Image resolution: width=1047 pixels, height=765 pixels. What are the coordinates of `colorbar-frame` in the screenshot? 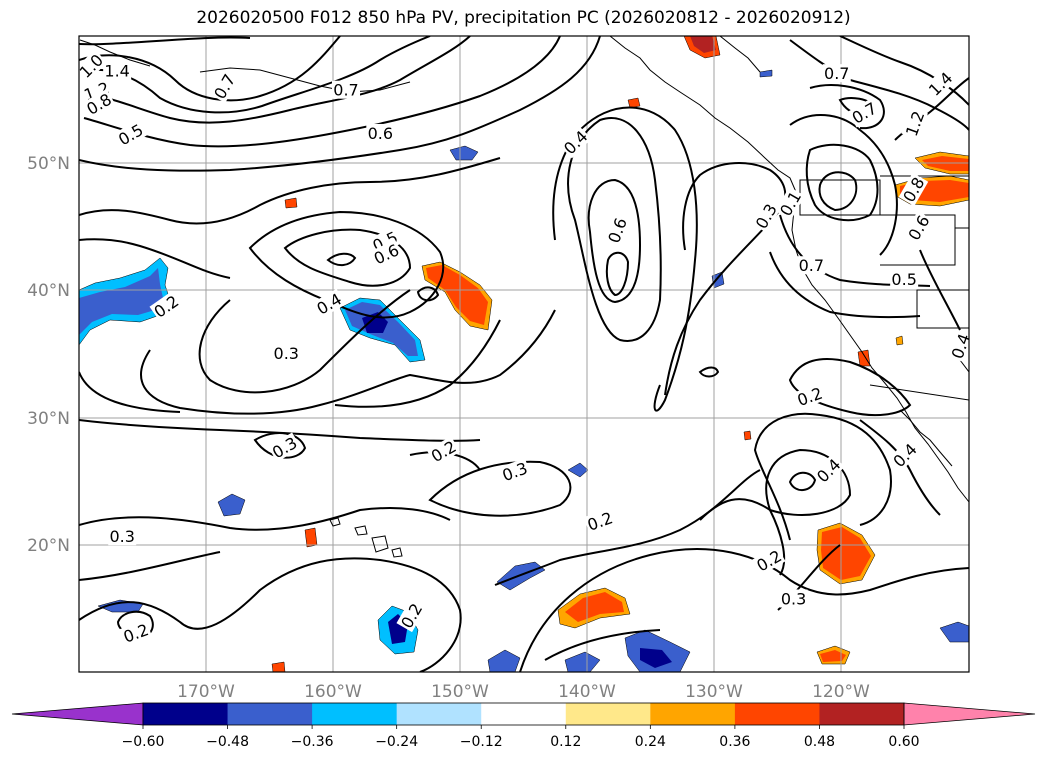 It's located at (523, 714).